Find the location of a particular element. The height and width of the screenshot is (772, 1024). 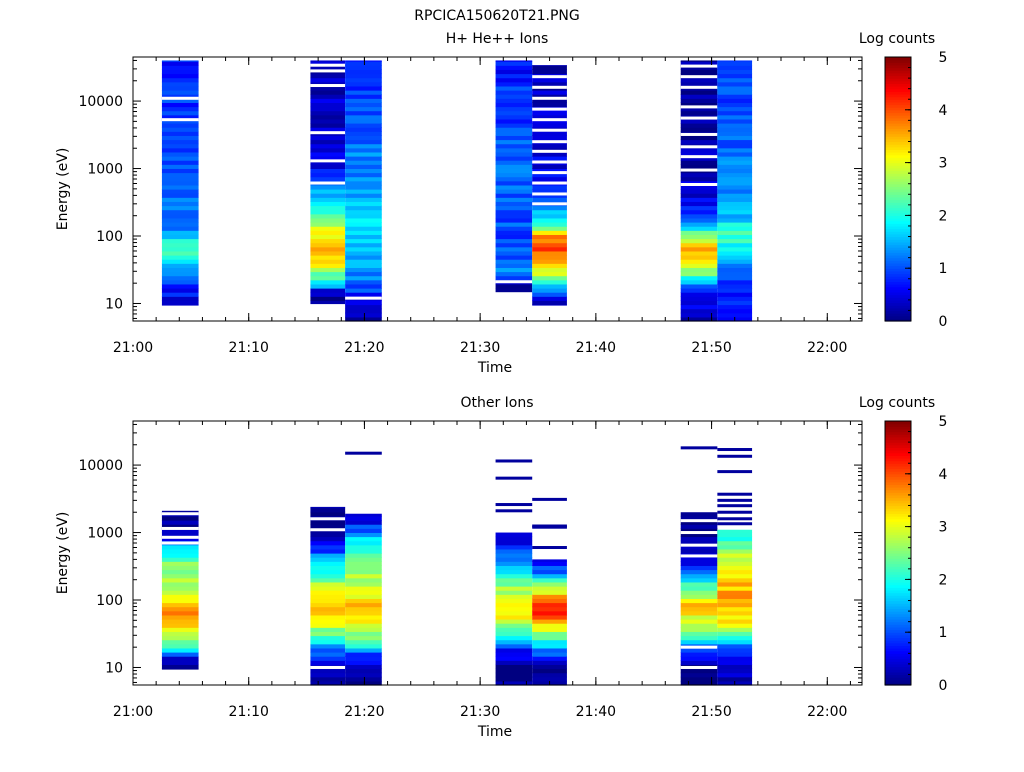

panel-1-colorbar: 0 1 2 3 4 5 is located at coordinates (916, 190).